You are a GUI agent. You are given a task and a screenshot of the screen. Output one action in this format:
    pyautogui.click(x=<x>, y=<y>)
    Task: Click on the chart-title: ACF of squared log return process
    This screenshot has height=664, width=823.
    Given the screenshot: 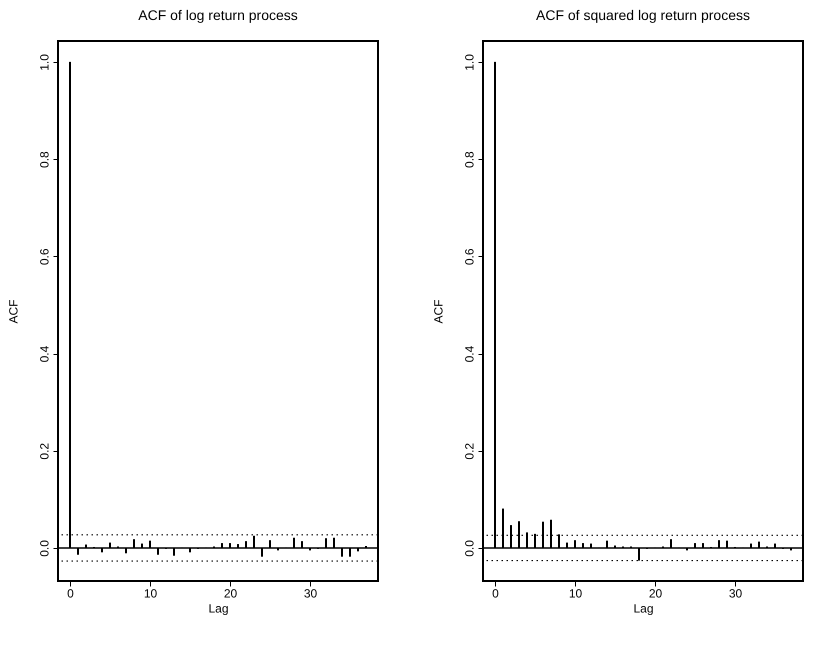 What is the action you would take?
    pyautogui.click(x=643, y=15)
    